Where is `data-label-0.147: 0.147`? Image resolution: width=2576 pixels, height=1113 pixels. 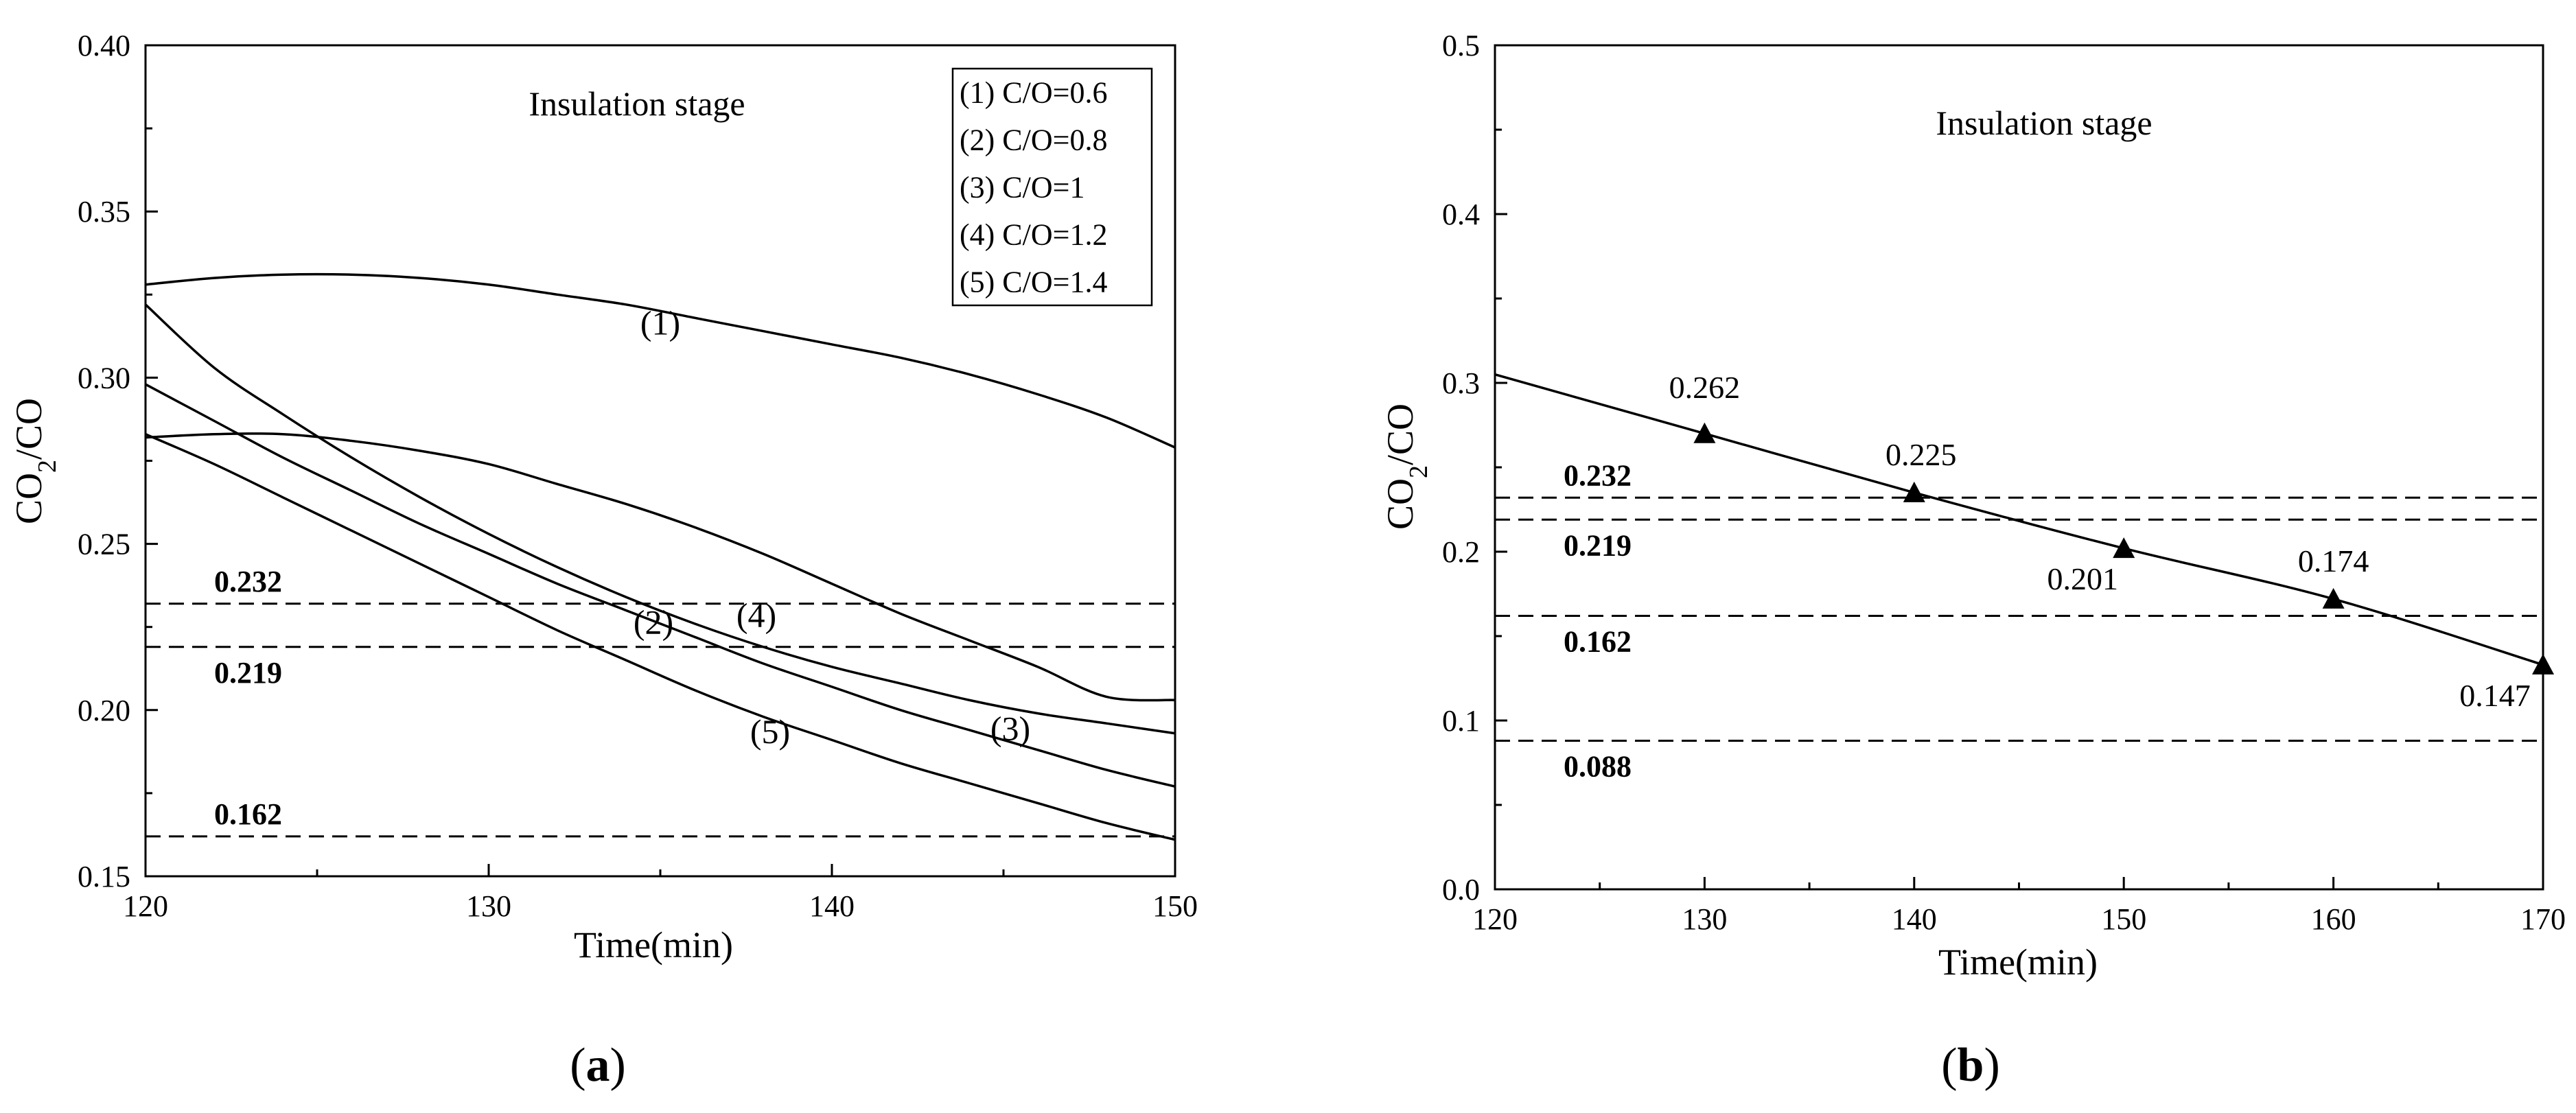 data-label-0.147: 0.147 is located at coordinates (2495, 695).